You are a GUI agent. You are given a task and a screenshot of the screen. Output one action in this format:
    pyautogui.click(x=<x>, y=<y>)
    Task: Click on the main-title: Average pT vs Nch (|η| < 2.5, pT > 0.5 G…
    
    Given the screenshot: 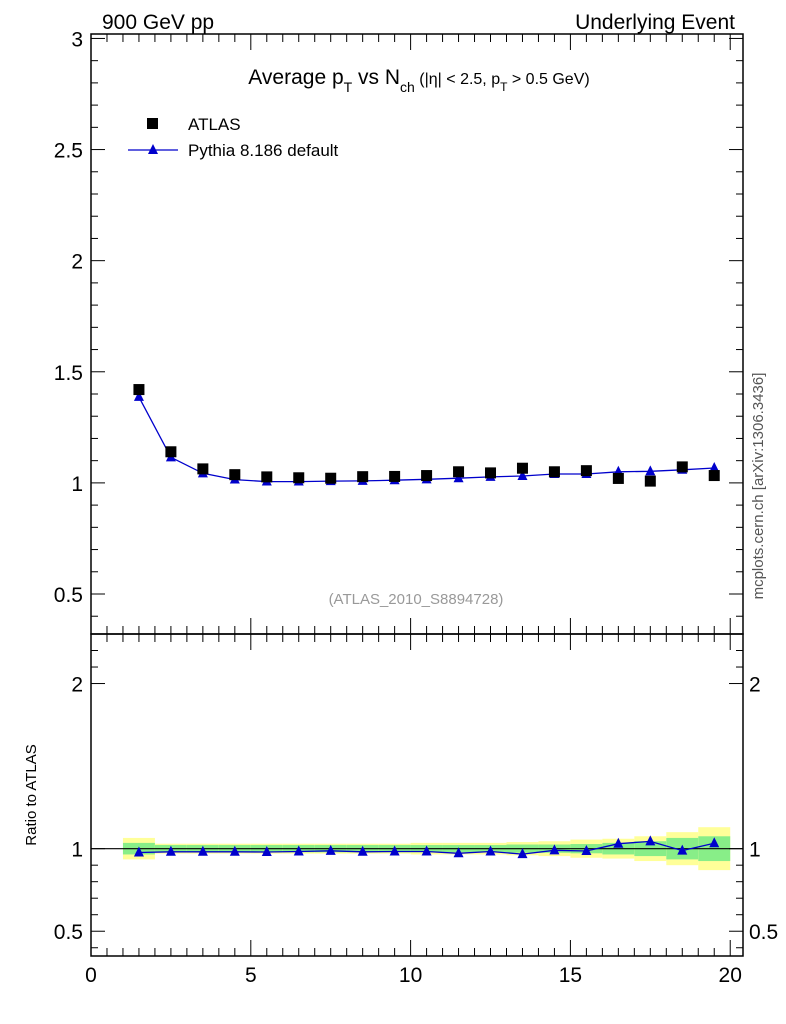 What is the action you would take?
    pyautogui.click(x=418, y=80)
    